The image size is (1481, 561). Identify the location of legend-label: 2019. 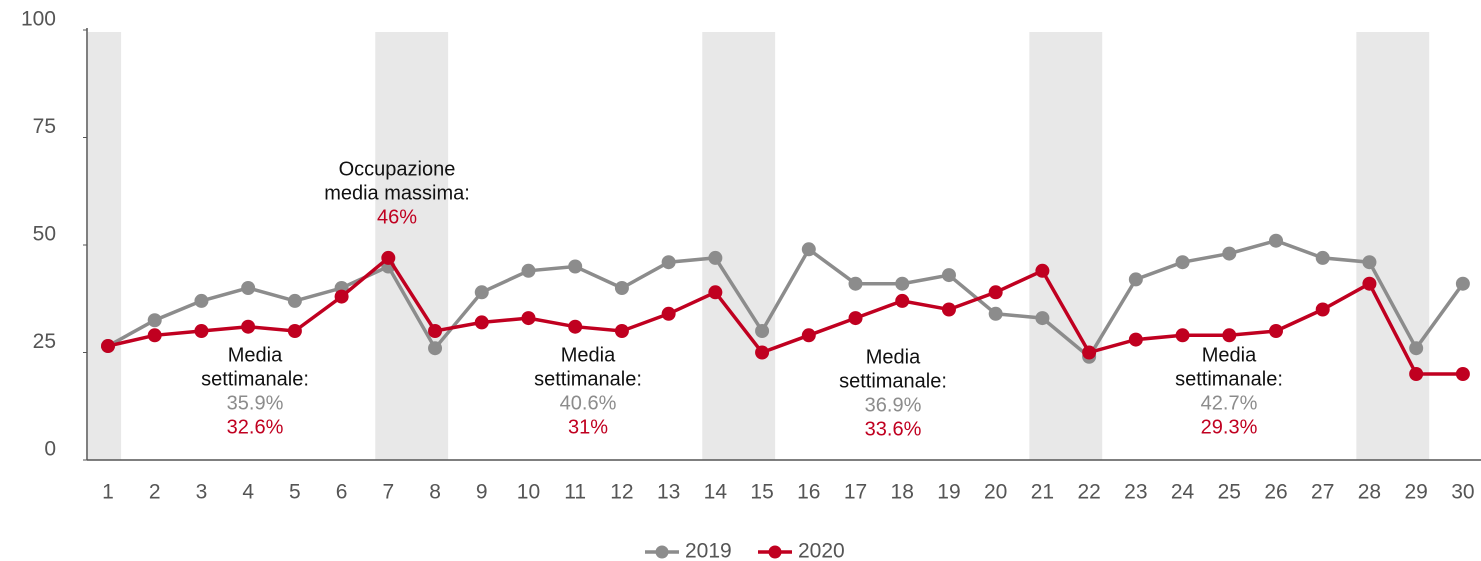
(708, 550).